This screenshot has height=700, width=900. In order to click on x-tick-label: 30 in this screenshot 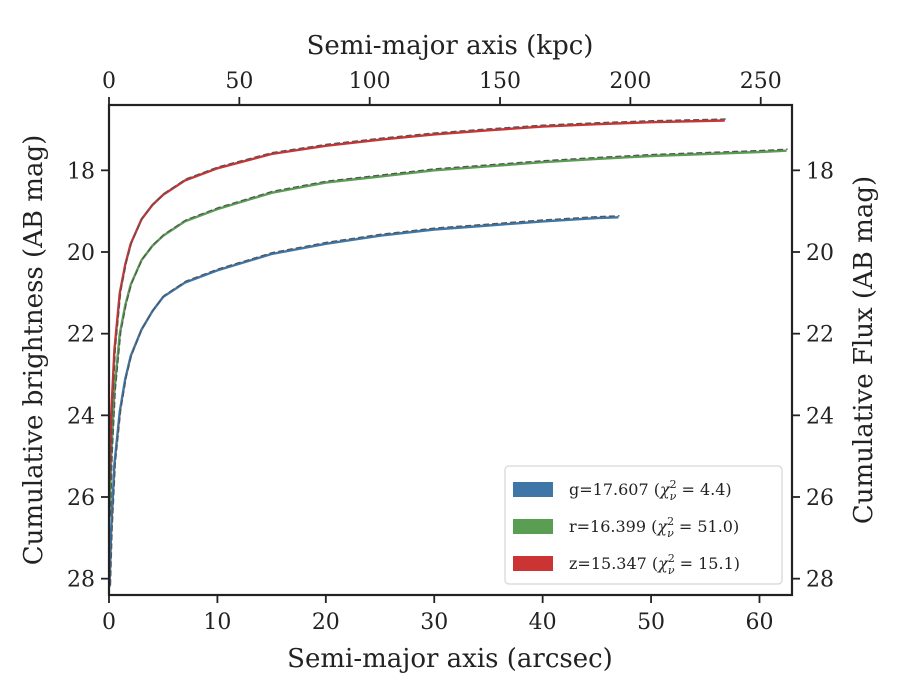, I will do `click(434, 622)`.